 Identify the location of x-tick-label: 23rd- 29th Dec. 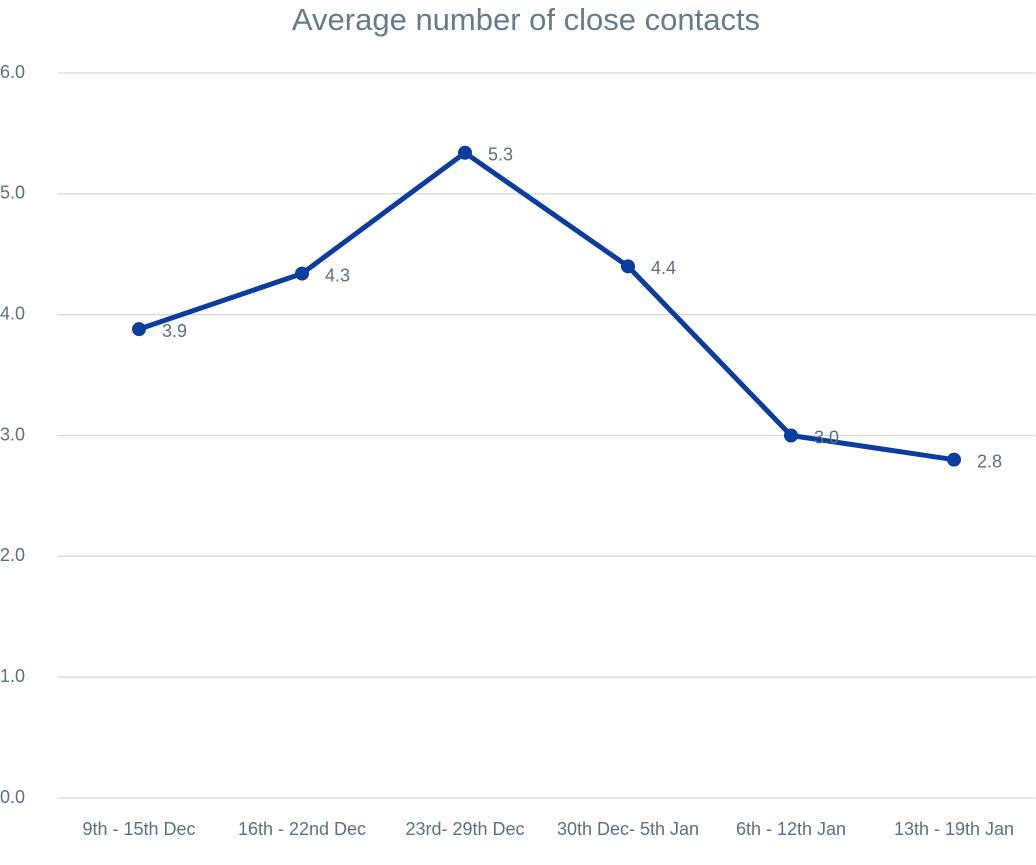
(464, 829).